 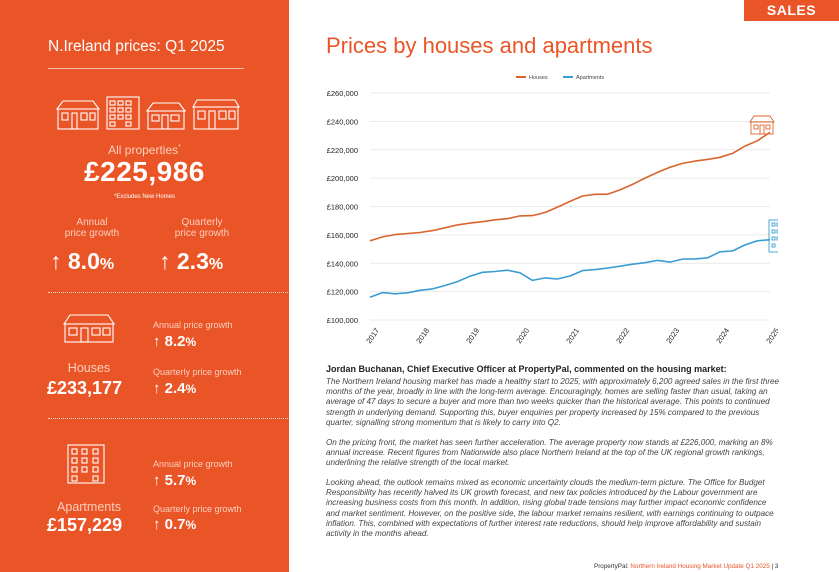 I want to click on y-tick-label: £180,000, so click(x=342, y=207).